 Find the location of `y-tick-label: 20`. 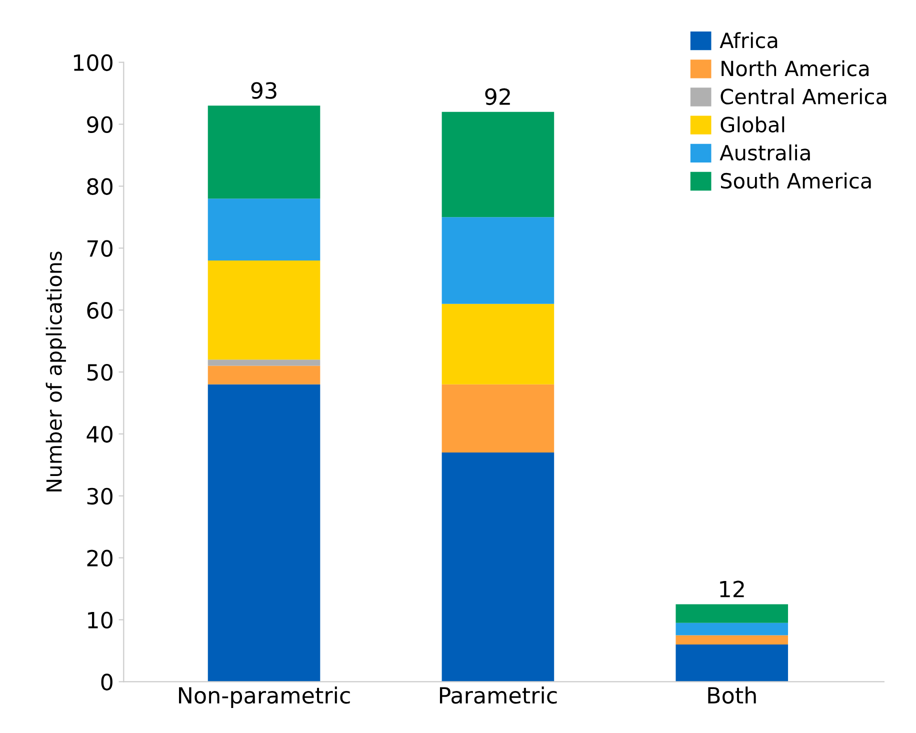

y-tick-label: 20 is located at coordinates (99, 558).